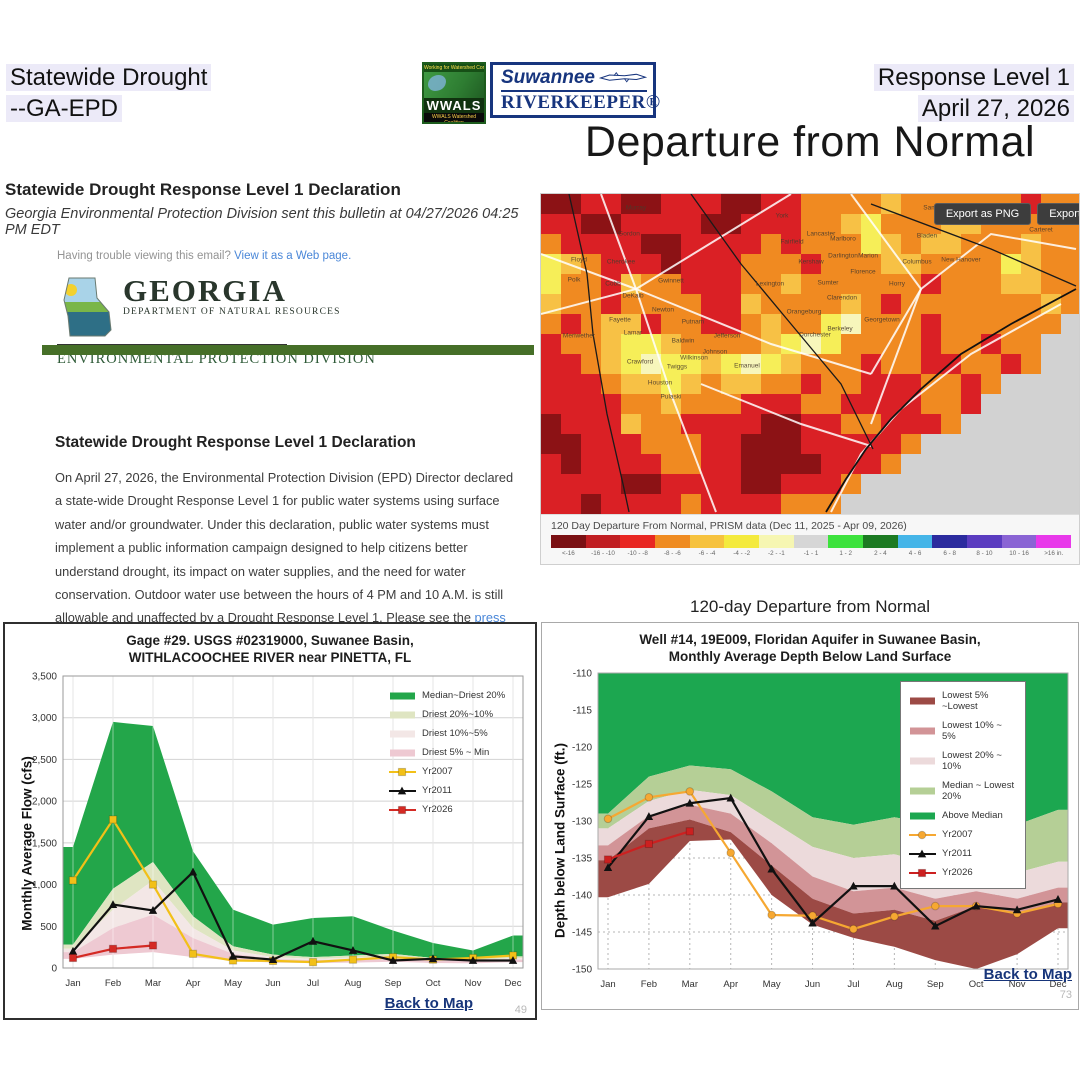  What do you see at coordinates (87, 307) in the screenshot?
I see `georgia-state-icon` at bounding box center [87, 307].